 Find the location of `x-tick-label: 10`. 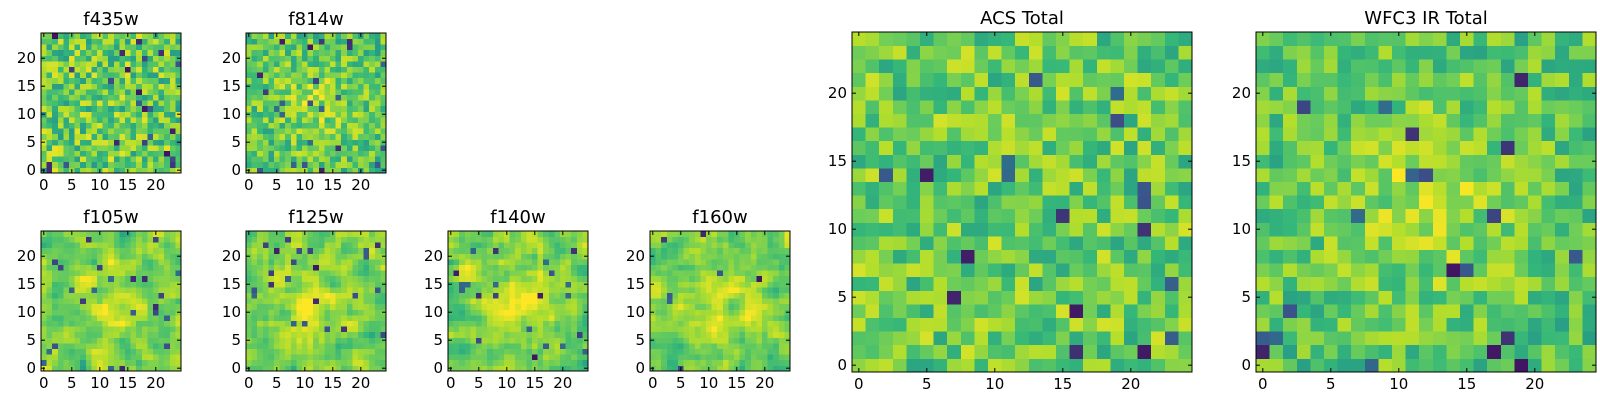

x-tick-label: 10 is located at coordinates (304, 185).